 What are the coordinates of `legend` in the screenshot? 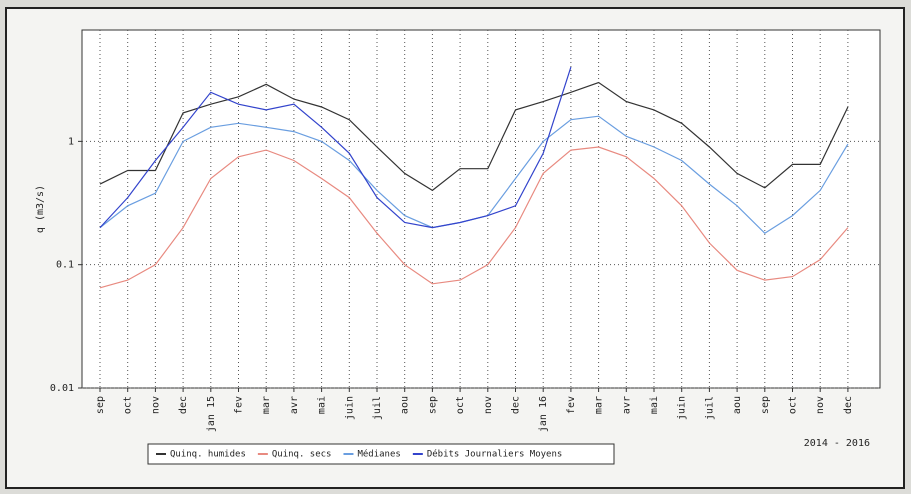 It's located at (381, 454).